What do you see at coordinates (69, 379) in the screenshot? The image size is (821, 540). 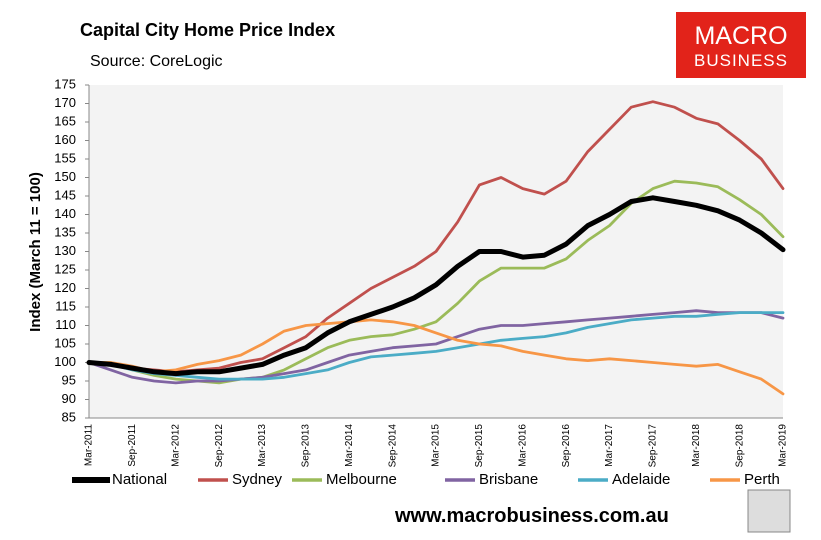 I see `y-tick-label: 95` at bounding box center [69, 379].